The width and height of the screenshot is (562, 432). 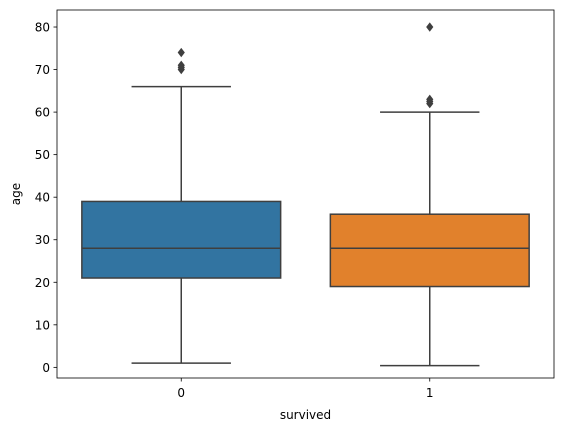 I want to click on y-tick-label: 0, so click(x=46, y=368).